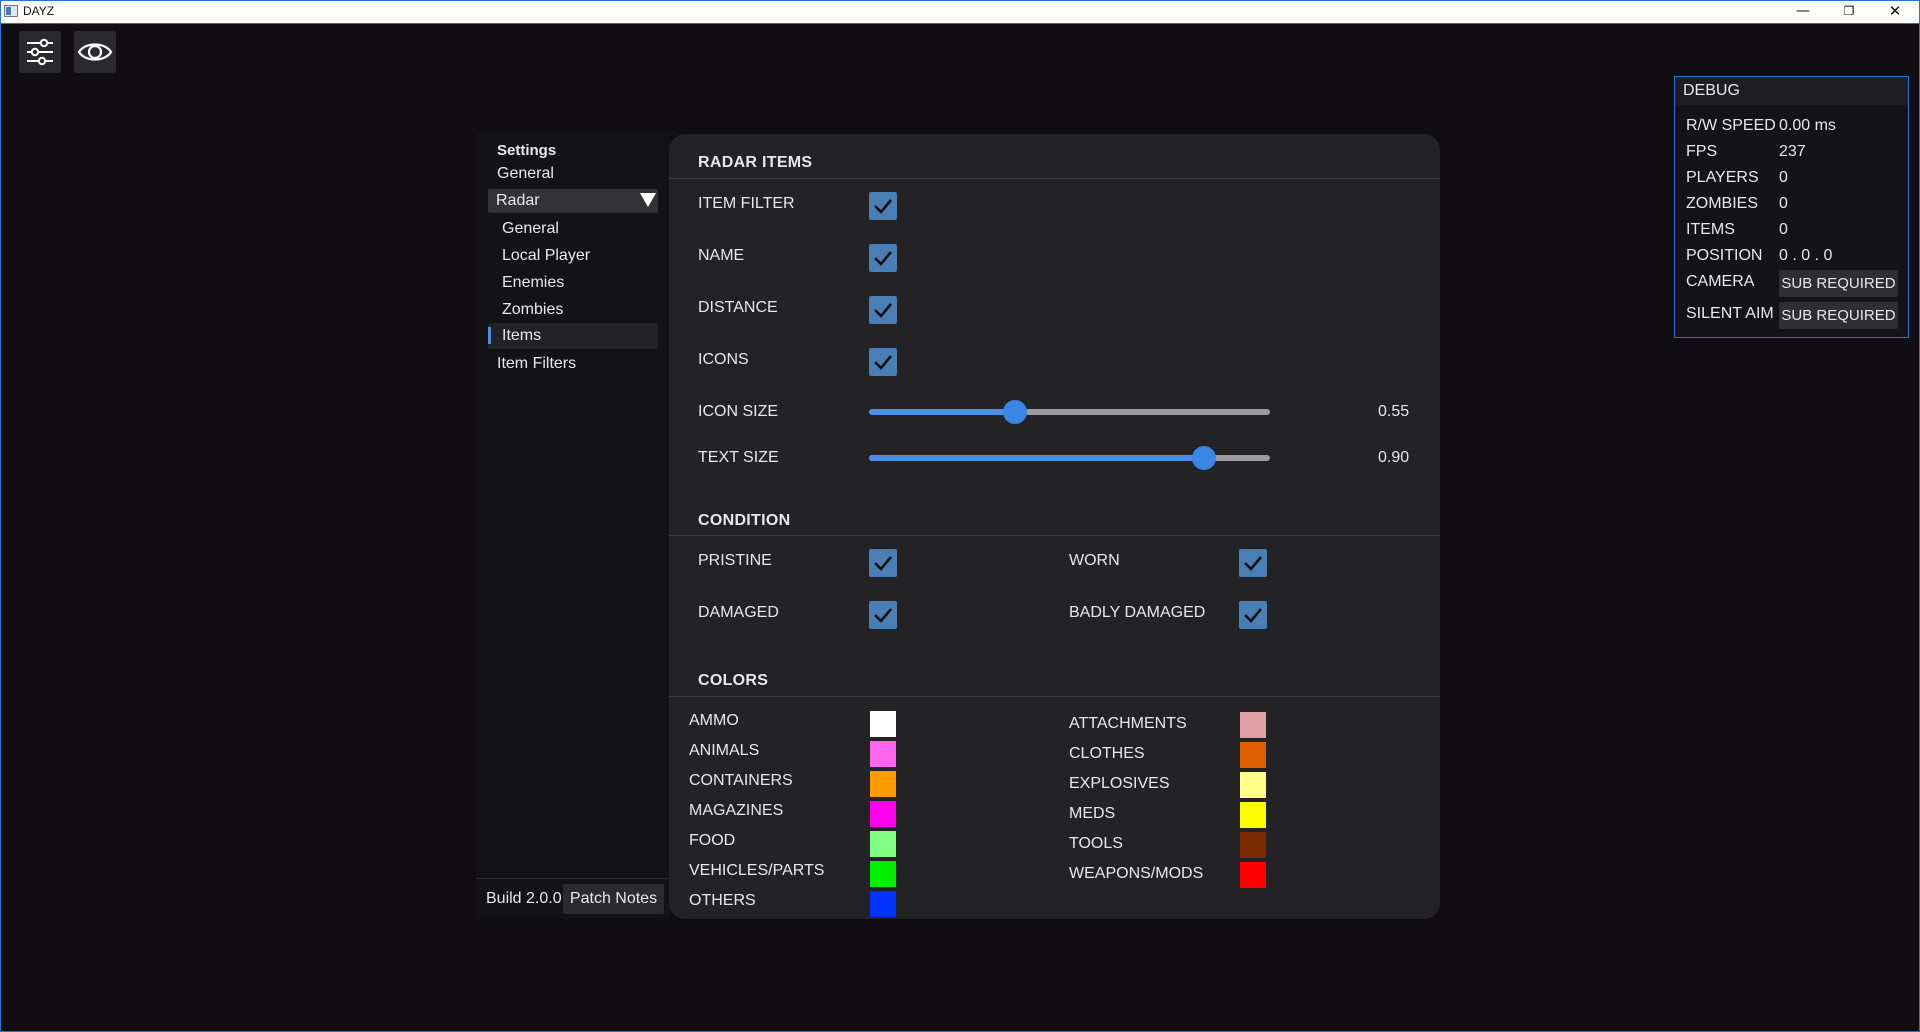  I want to click on icon-size-slider, so click(1069, 412).